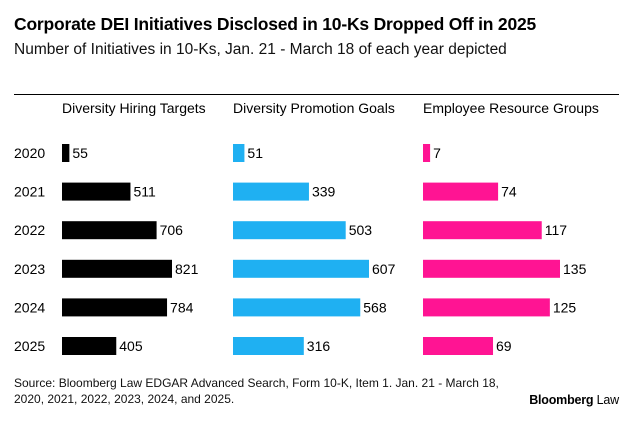  I want to click on data-label: 316, so click(319, 346).